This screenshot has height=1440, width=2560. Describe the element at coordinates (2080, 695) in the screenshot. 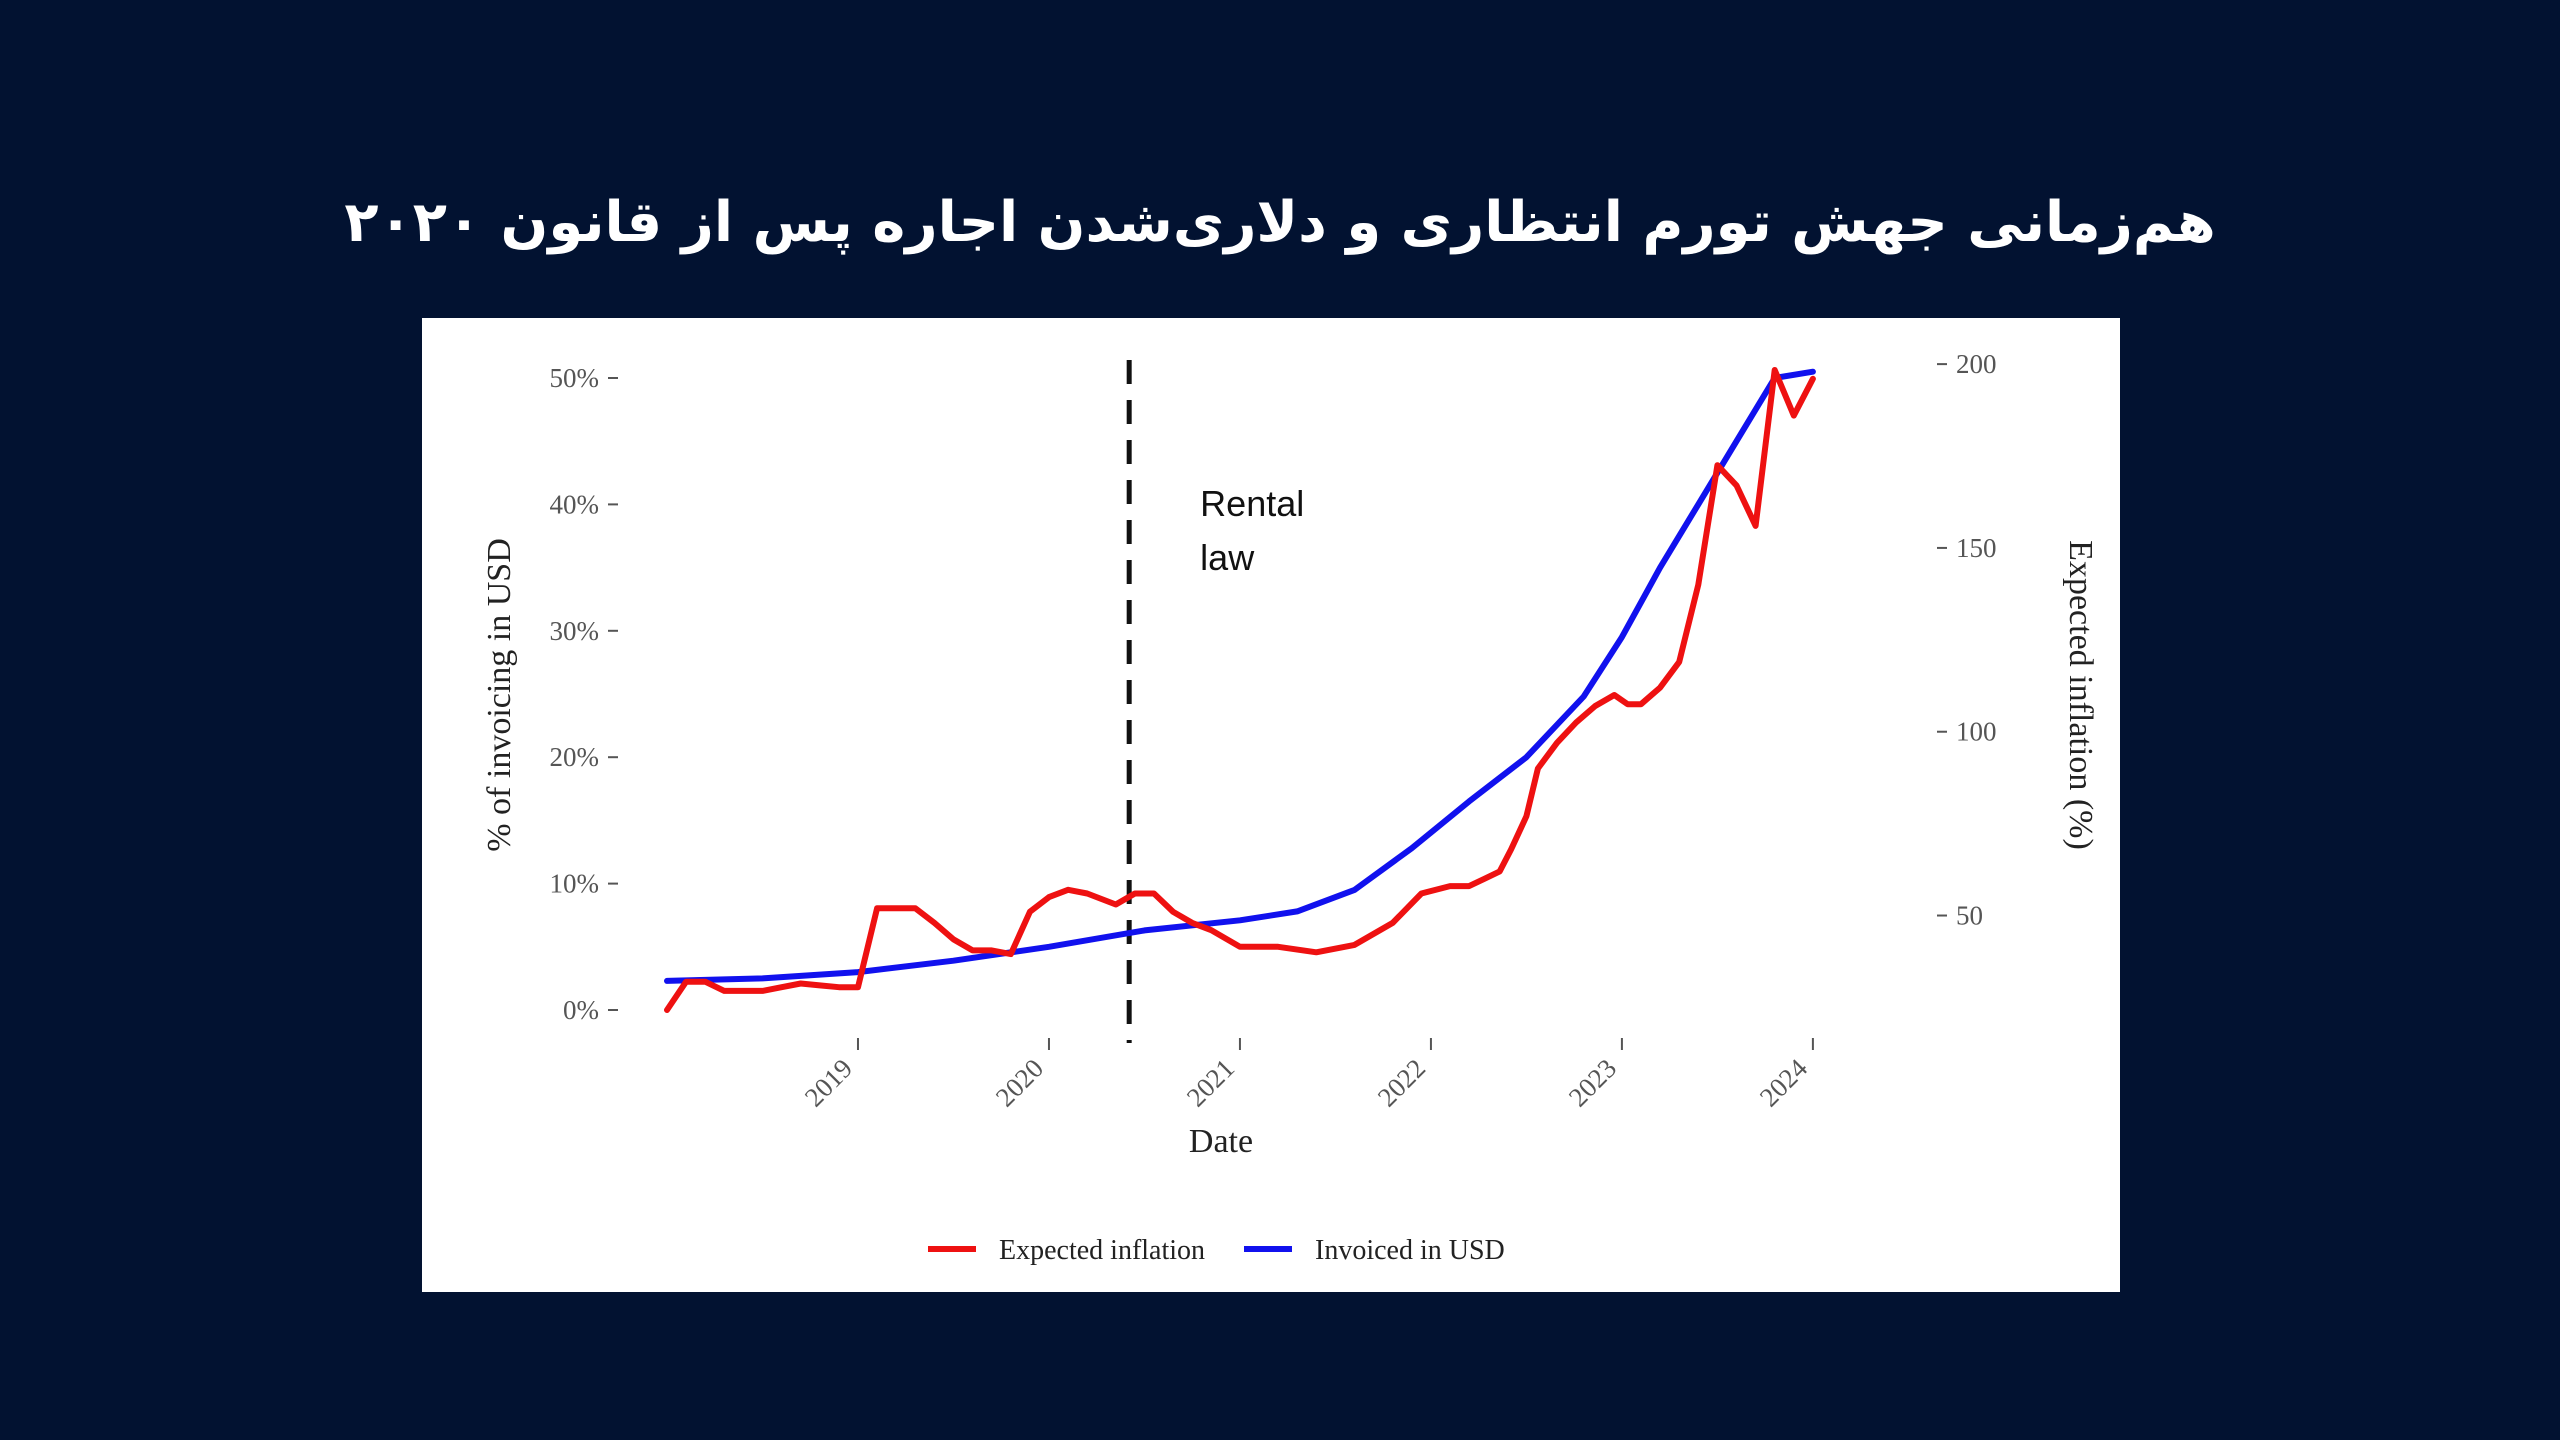

I see `right-axis-title: Expected inflation (%)` at that location.